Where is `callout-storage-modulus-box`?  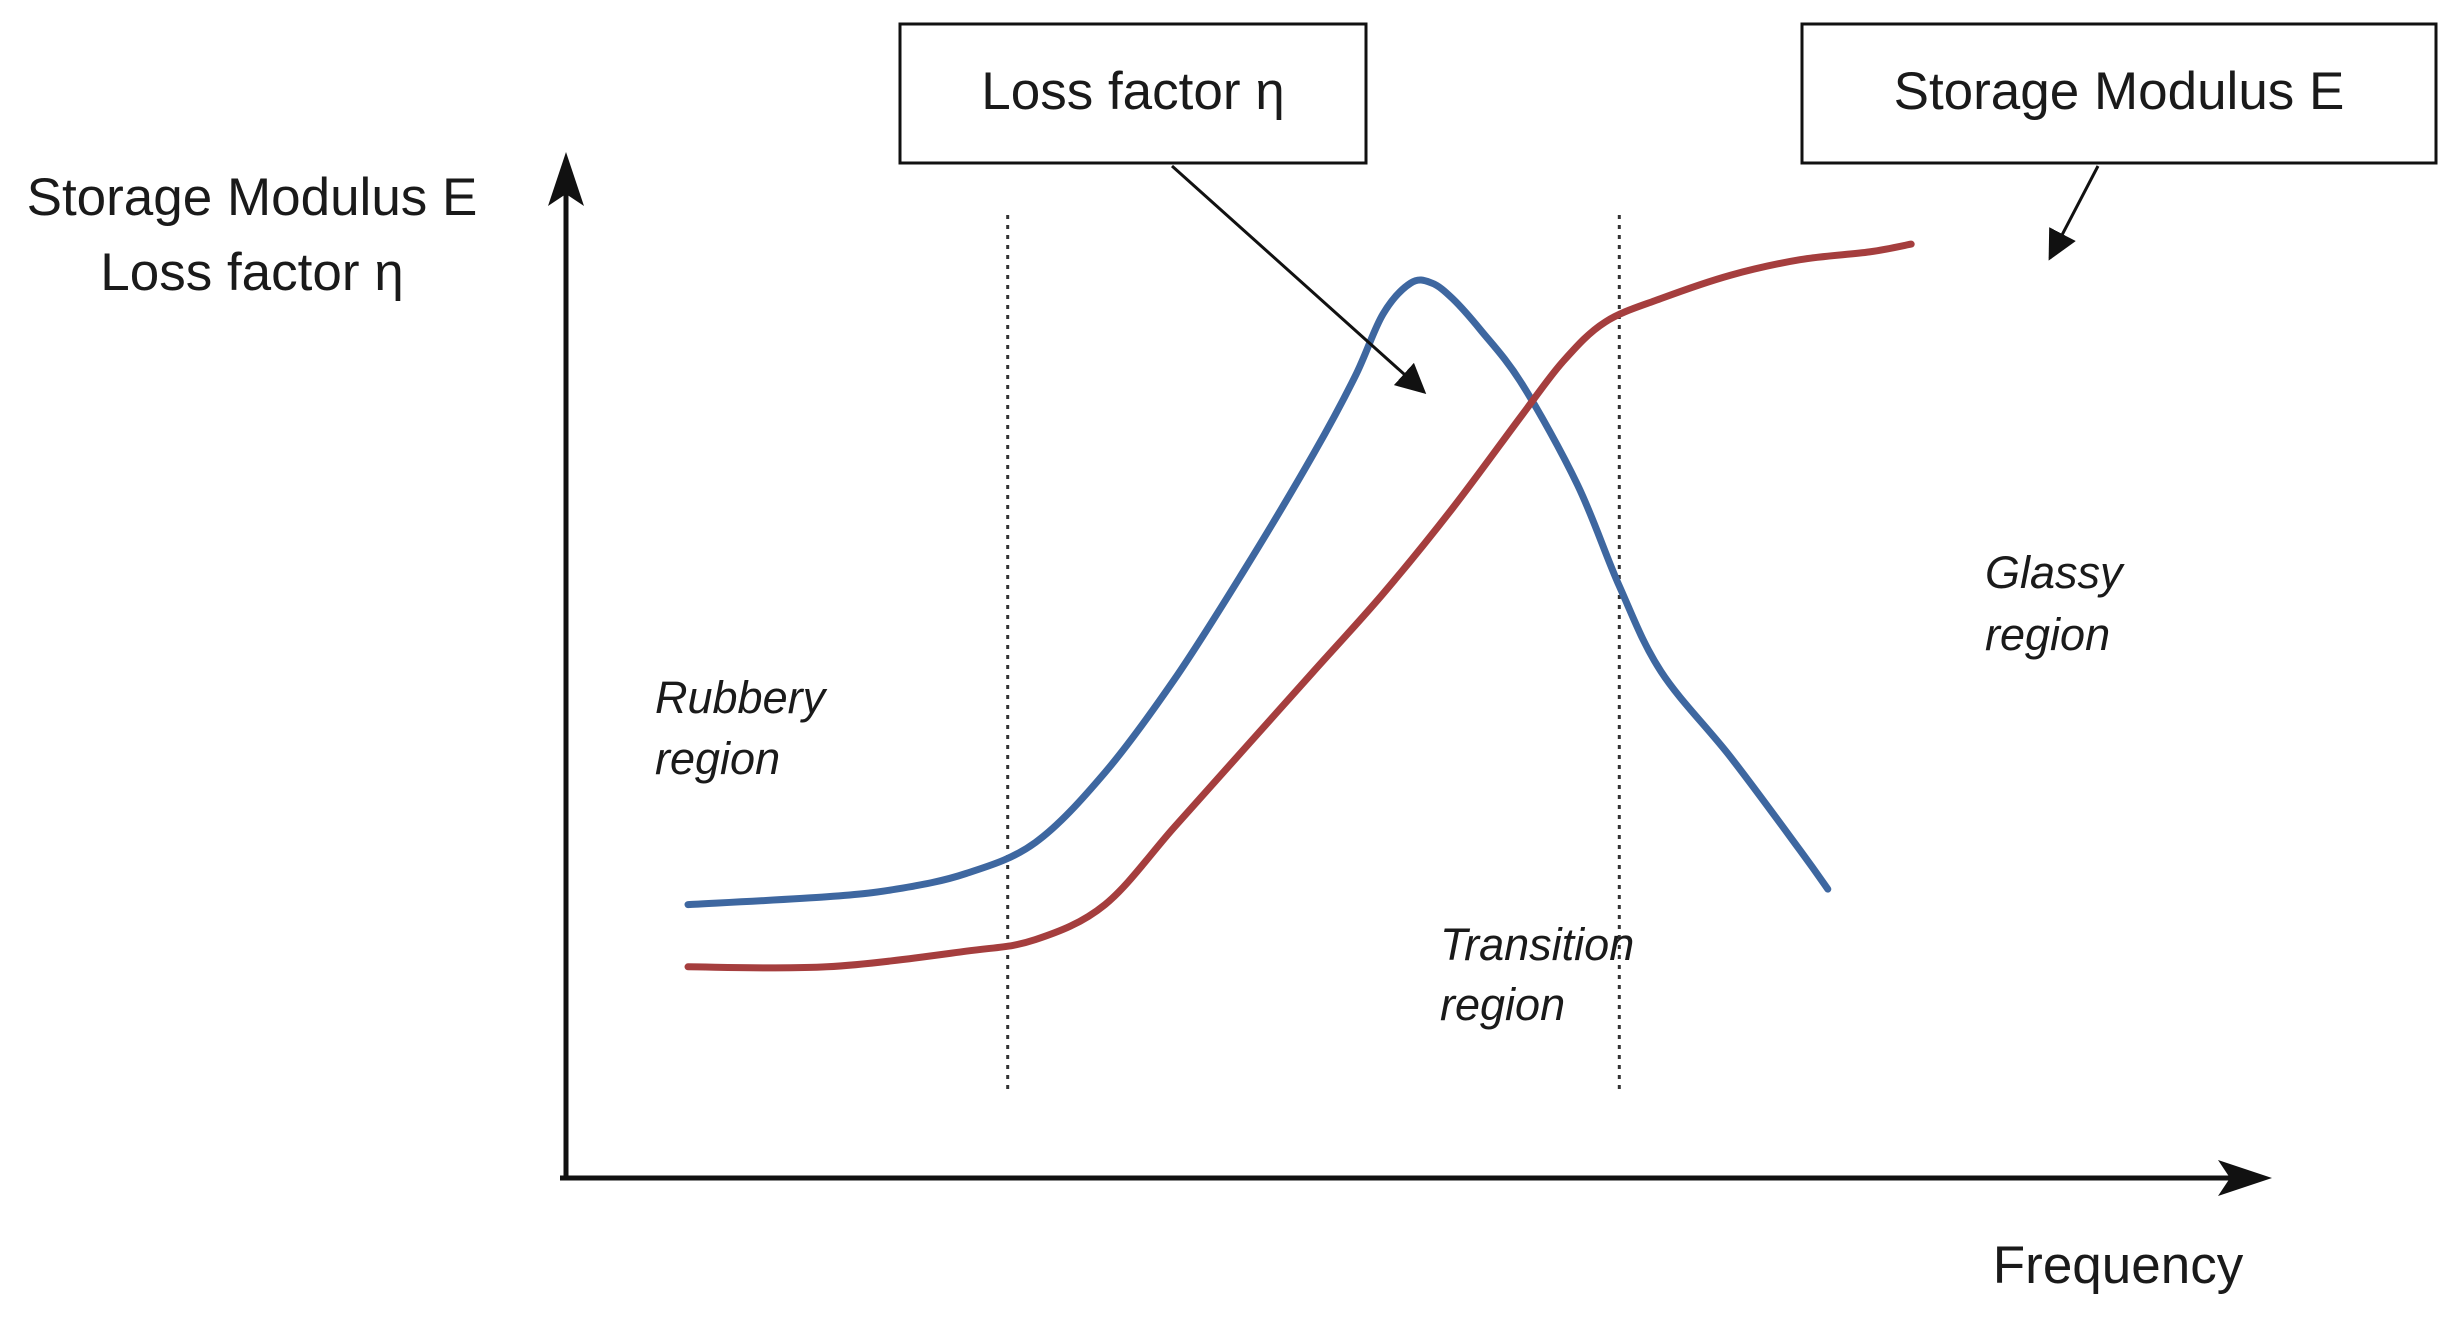 callout-storage-modulus-box is located at coordinates (2119, 93).